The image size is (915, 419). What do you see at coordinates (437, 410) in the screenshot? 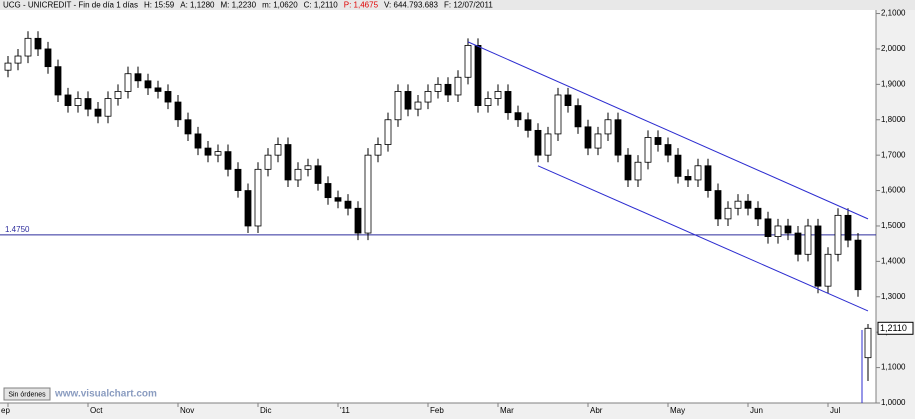
I see `x-tick-label: Feb` at bounding box center [437, 410].